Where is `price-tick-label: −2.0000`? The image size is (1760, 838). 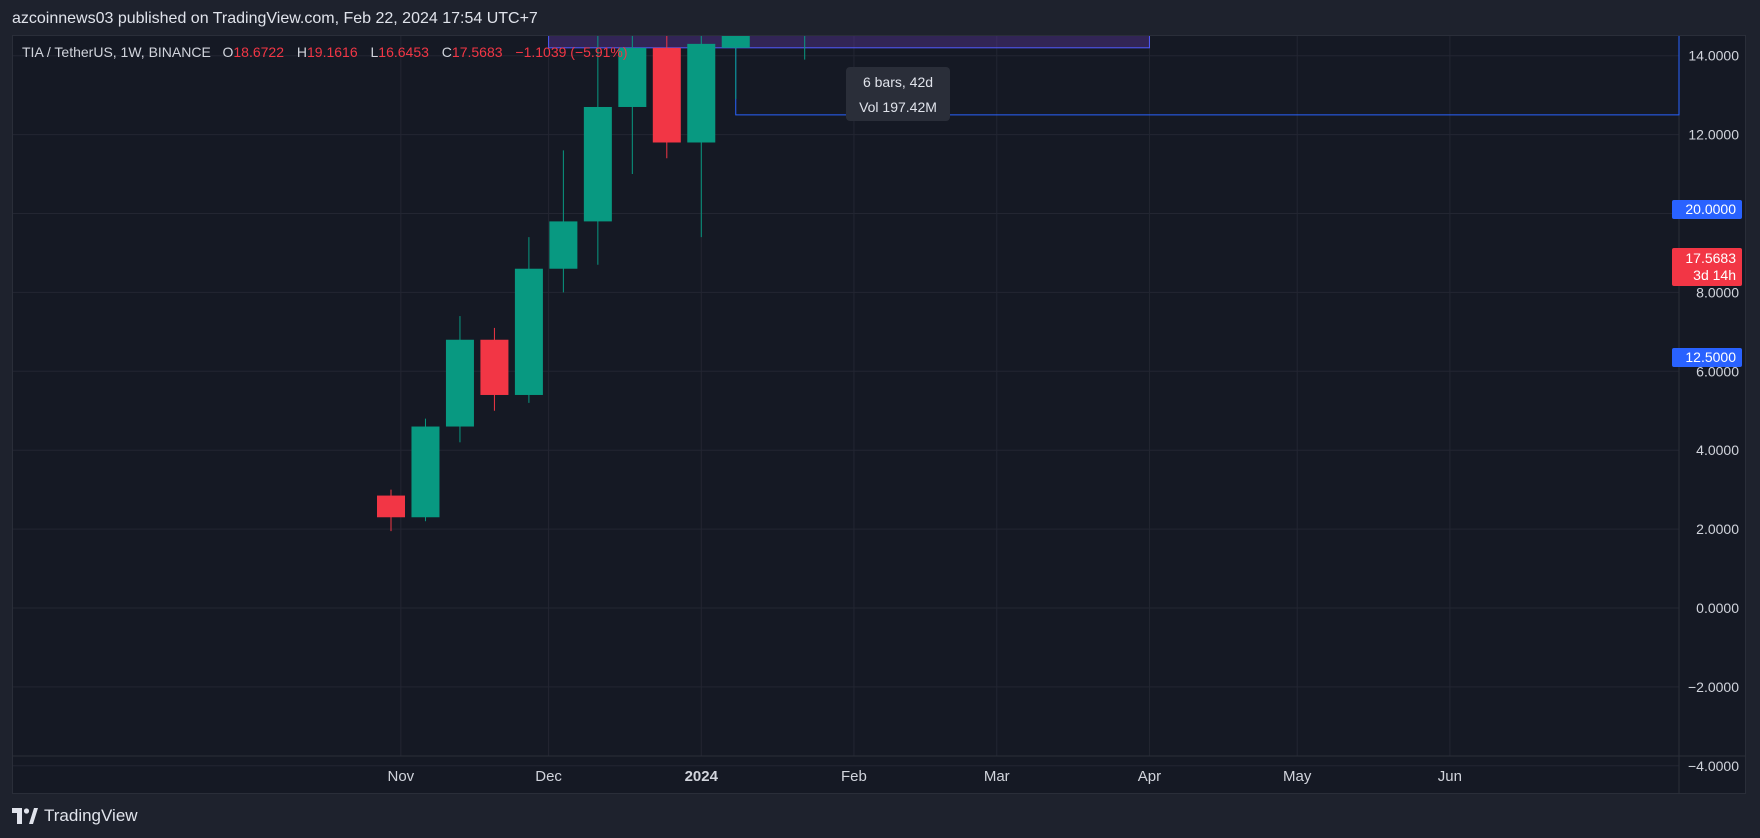 price-tick-label: −2.0000 is located at coordinates (1713, 687).